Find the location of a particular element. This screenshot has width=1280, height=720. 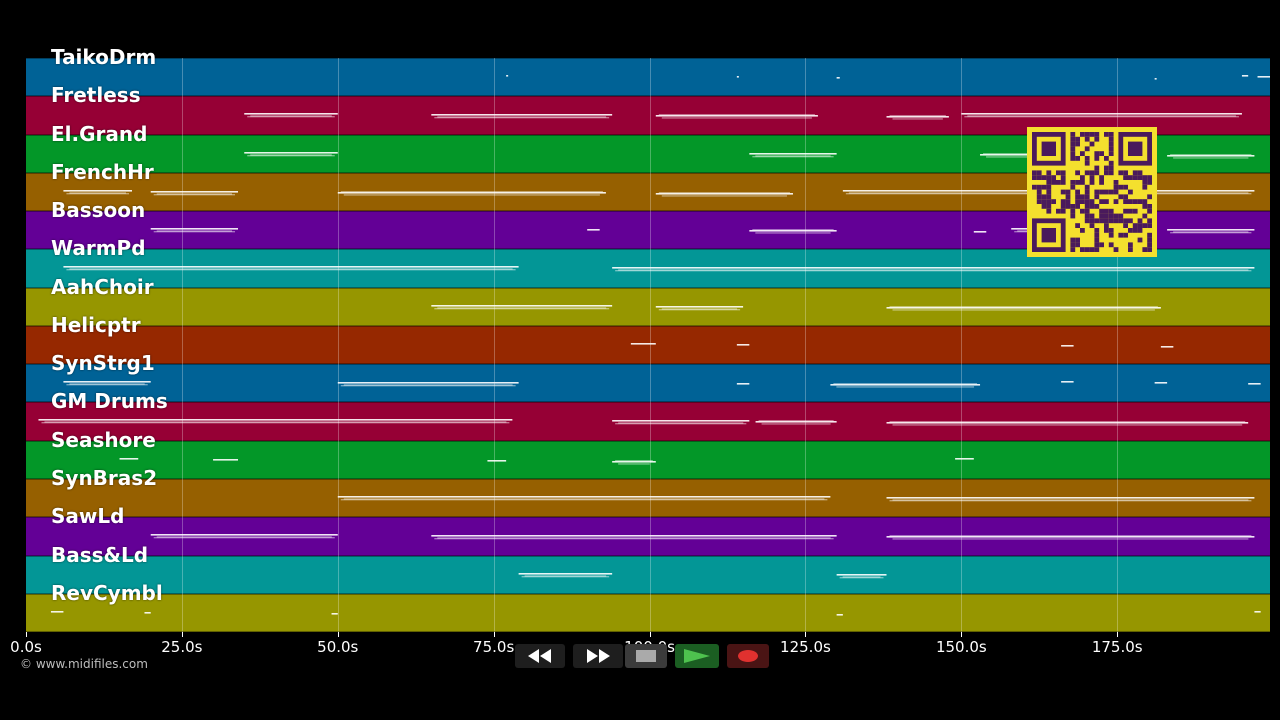

track-label: FrenchHr is located at coordinates (102, 171).